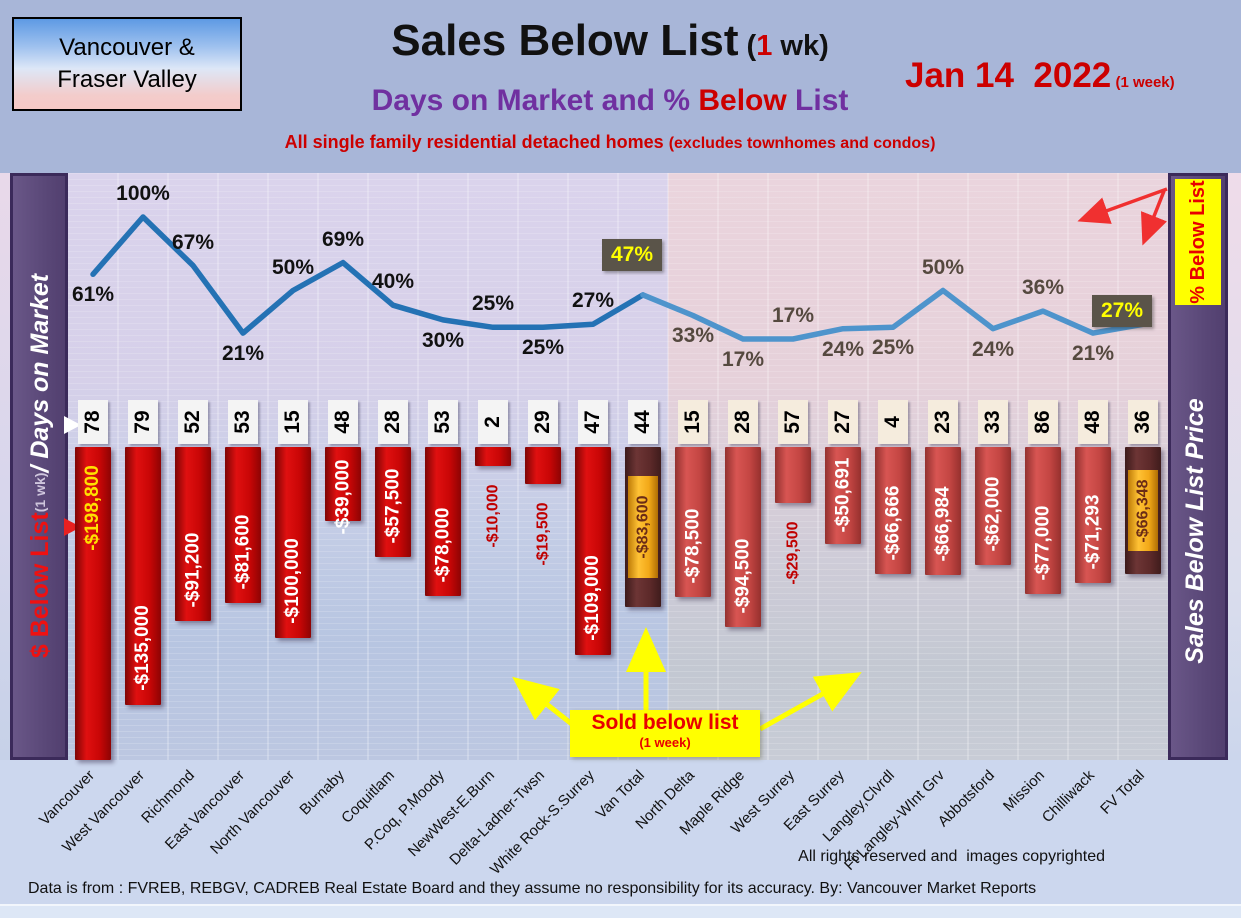 The image size is (1241, 918). Describe the element at coordinates (39, 585) in the screenshot. I see `left-axis-label-red: $ Below List` at that location.